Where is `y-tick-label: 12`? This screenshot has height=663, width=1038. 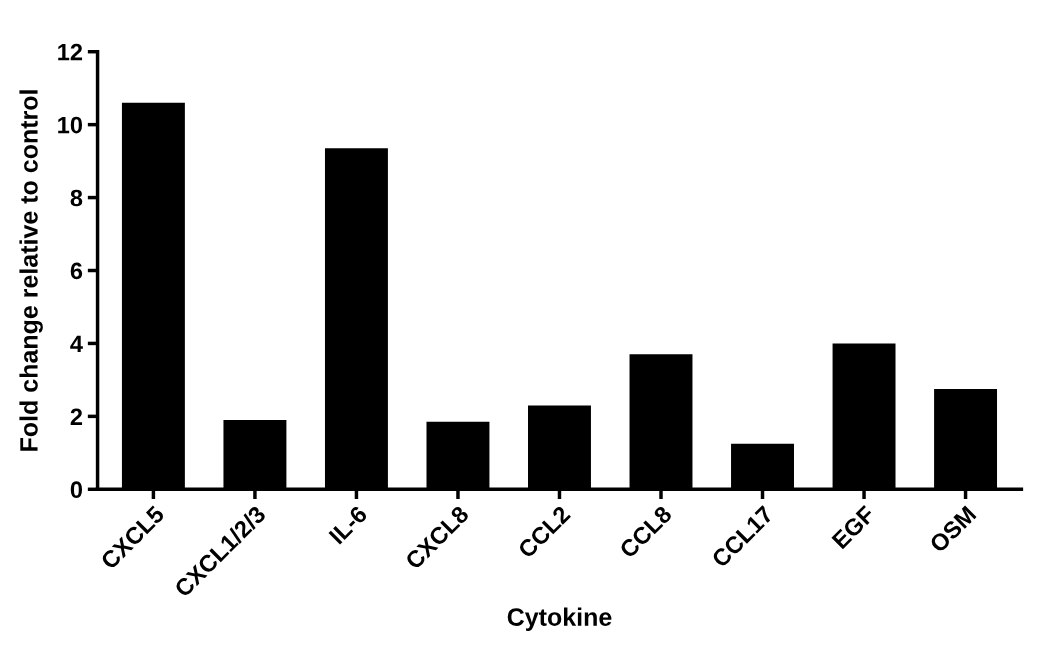 y-tick-label: 12 is located at coordinates (70, 52).